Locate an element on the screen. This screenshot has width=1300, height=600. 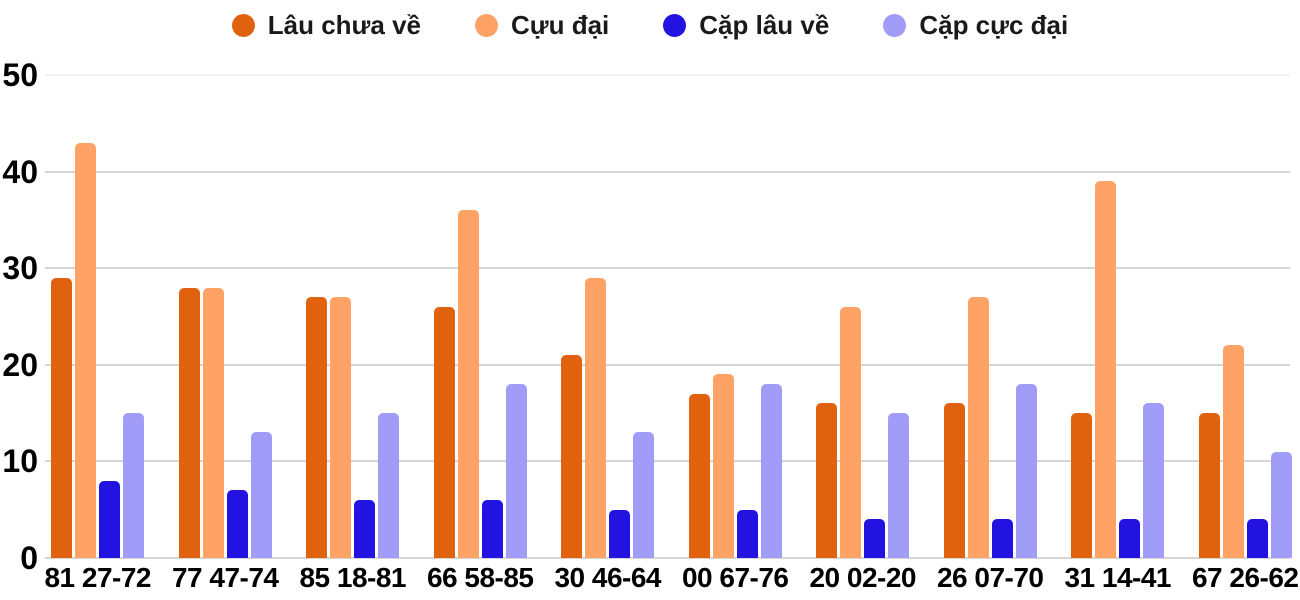
legend-label: Cặp lâu về is located at coordinates (764, 24).